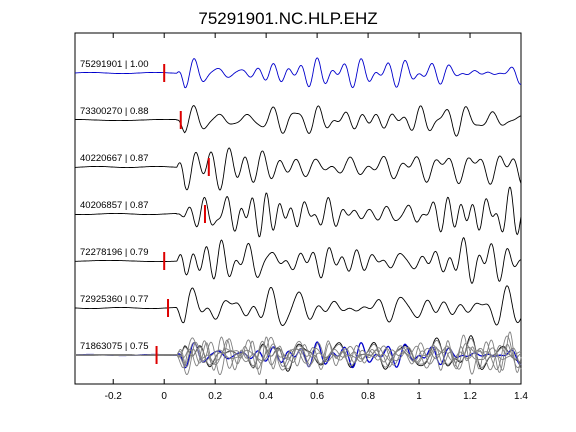 The width and height of the screenshot is (576, 432). Describe the element at coordinates (182, 214) in the screenshot. I see `picks-group` at that location.